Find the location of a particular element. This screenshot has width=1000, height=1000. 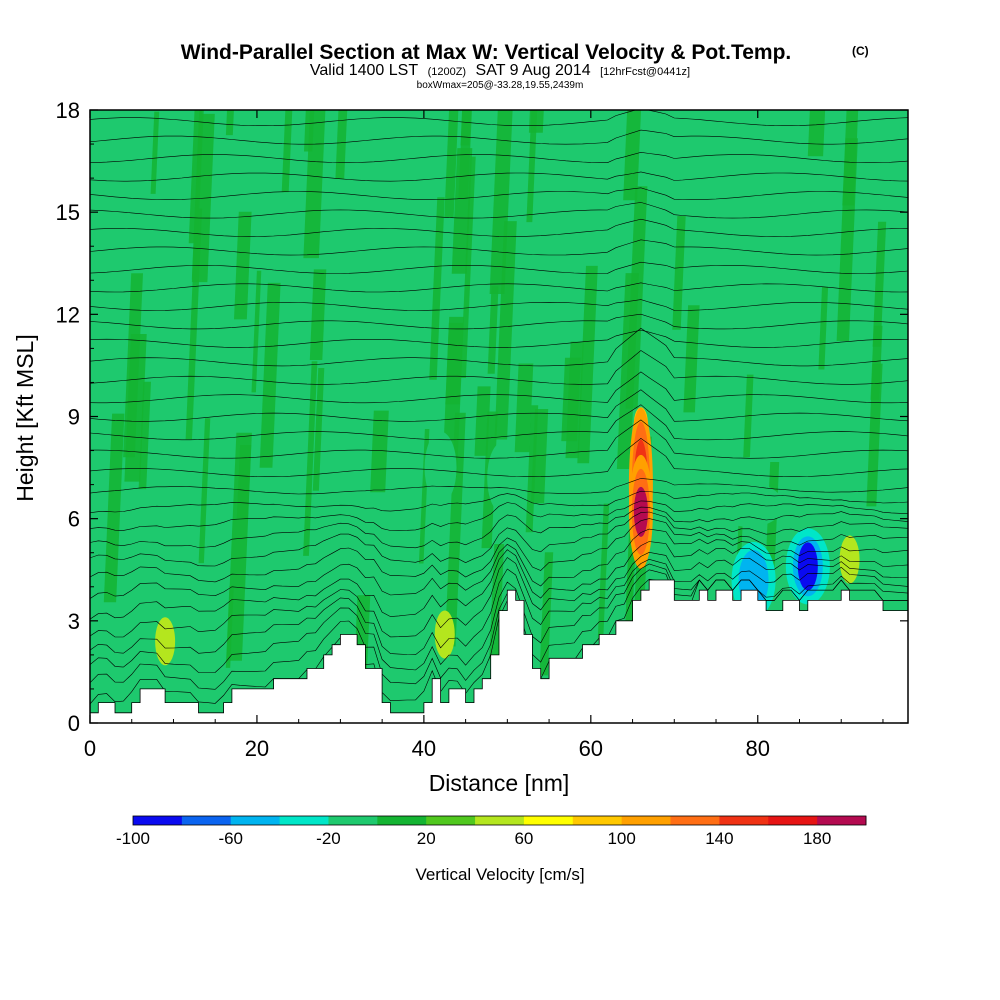

box-info: boxWmax=205@-33.28,19.55,2439m is located at coordinates (500, 85).